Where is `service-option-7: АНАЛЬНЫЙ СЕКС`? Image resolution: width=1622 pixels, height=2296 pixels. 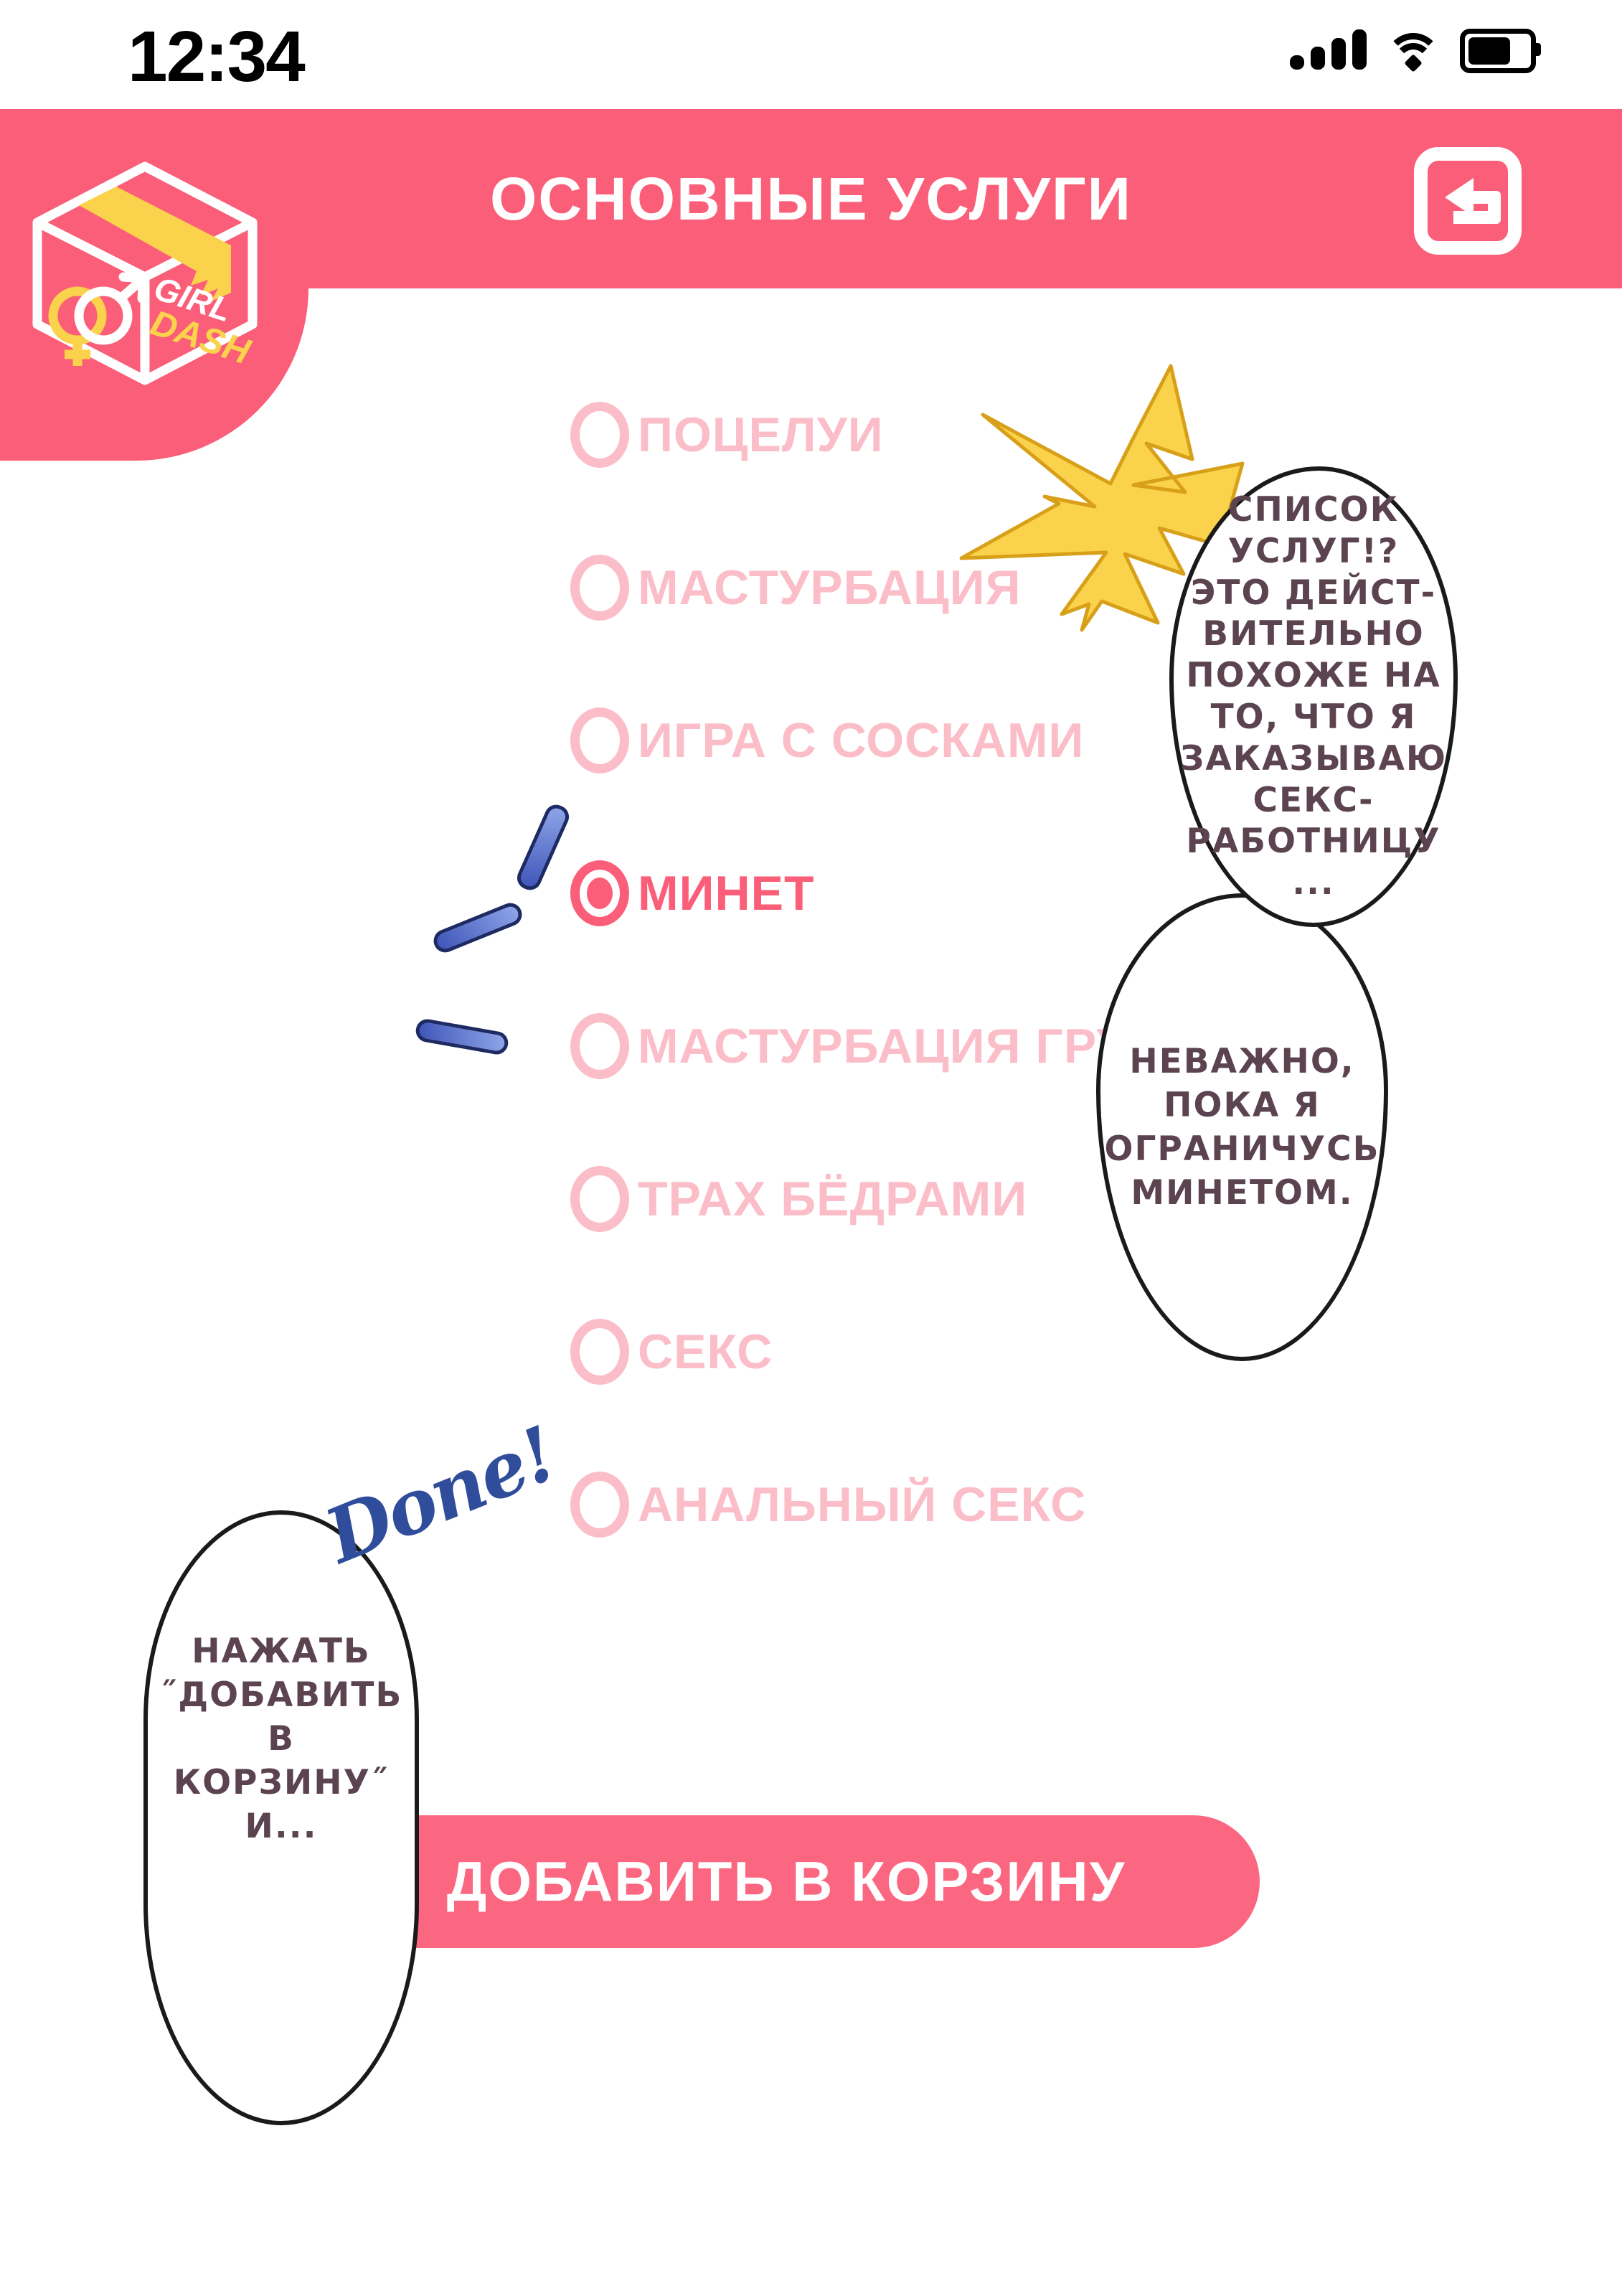
service-option-7: АНАЛЬНЫЙ СЕКС is located at coordinates (828, 1505).